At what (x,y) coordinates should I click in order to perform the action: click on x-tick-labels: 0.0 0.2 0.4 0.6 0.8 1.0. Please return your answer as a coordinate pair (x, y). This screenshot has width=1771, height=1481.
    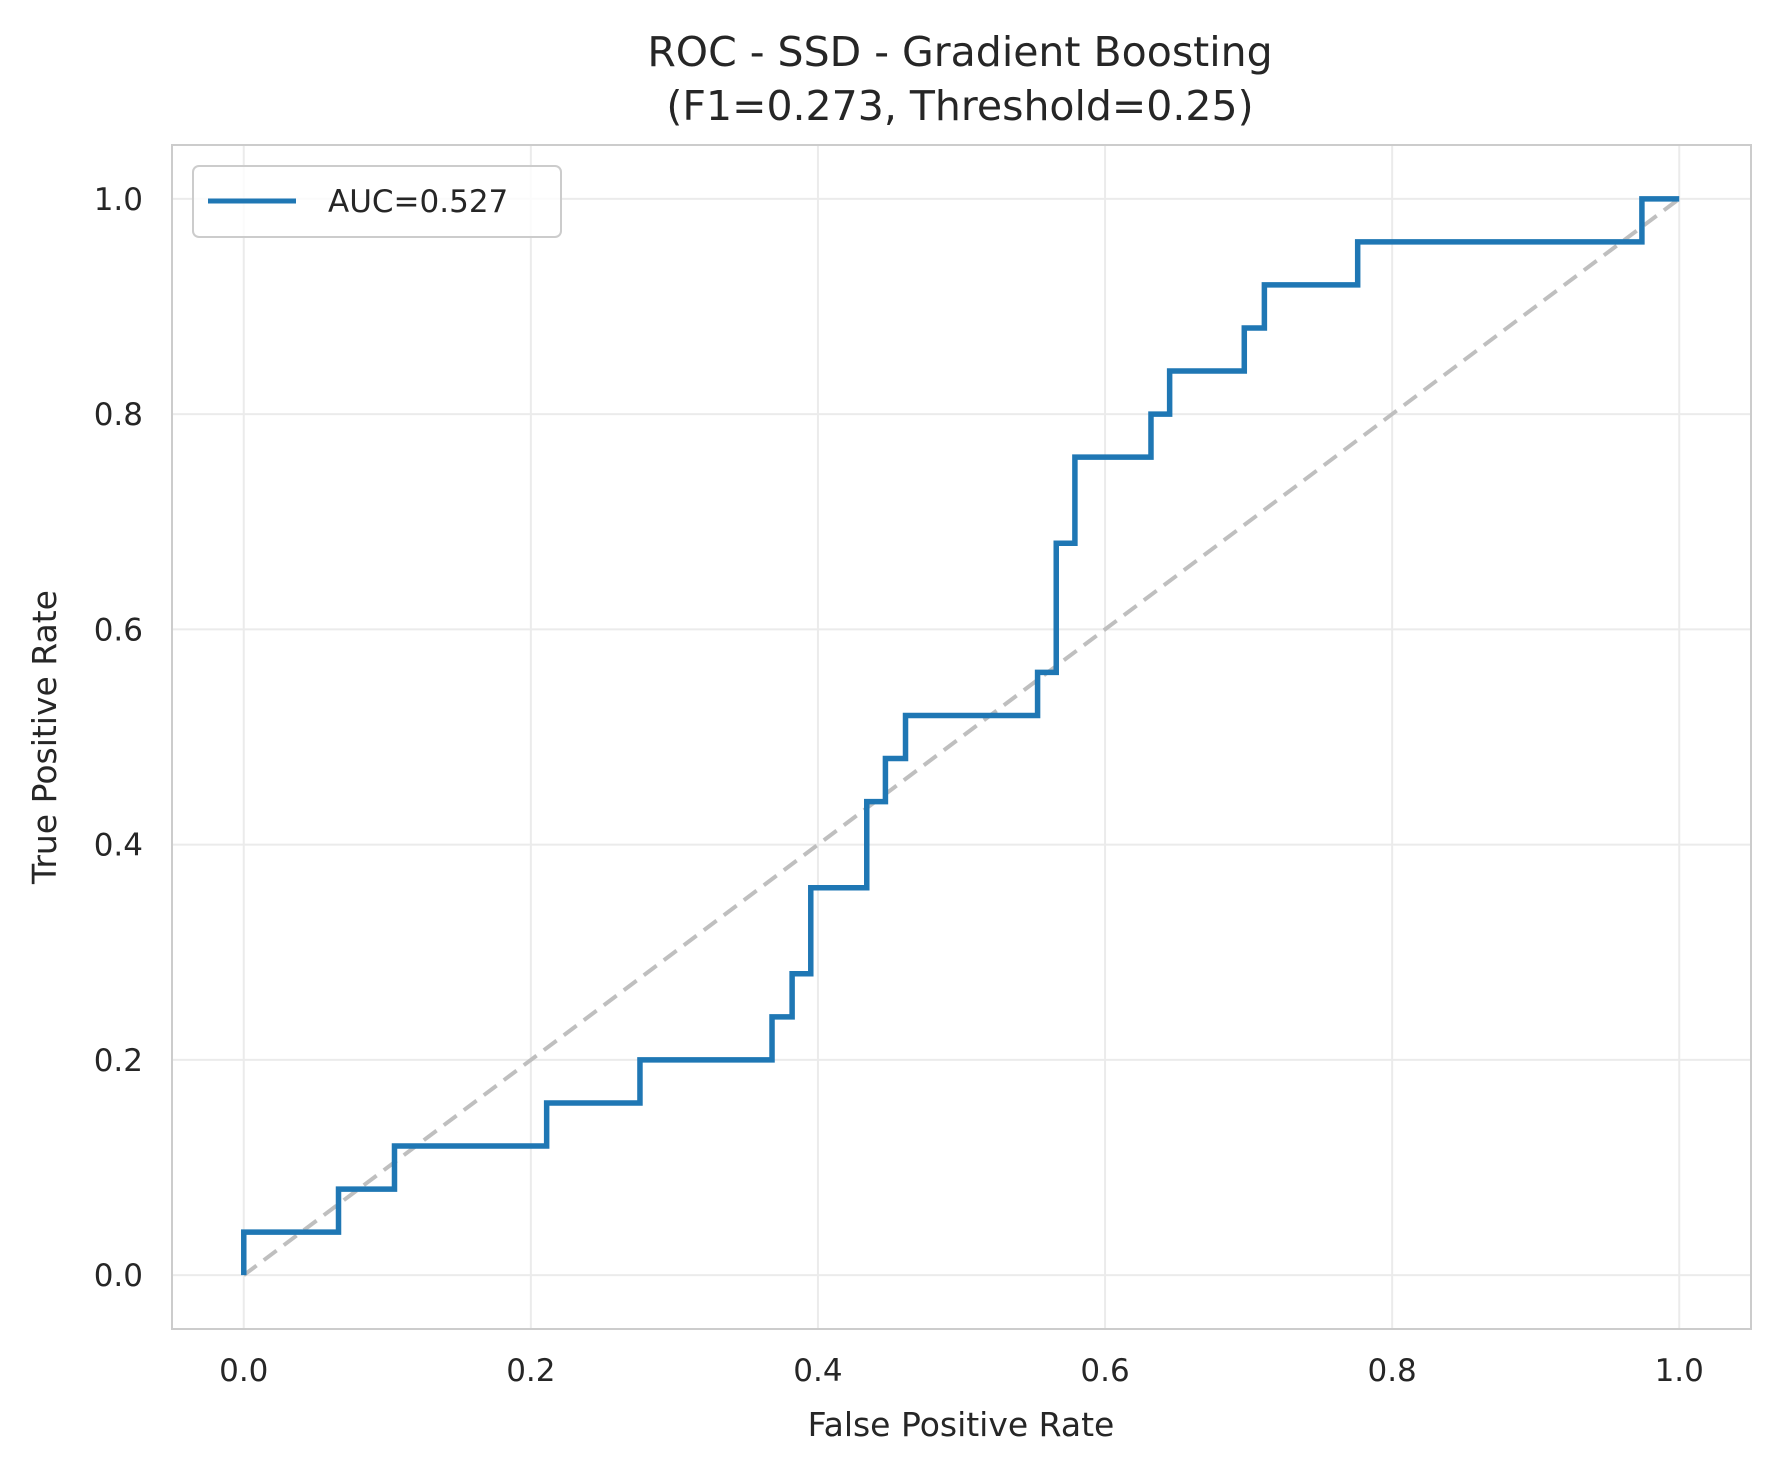
    Looking at the image, I should click on (961, 1371).